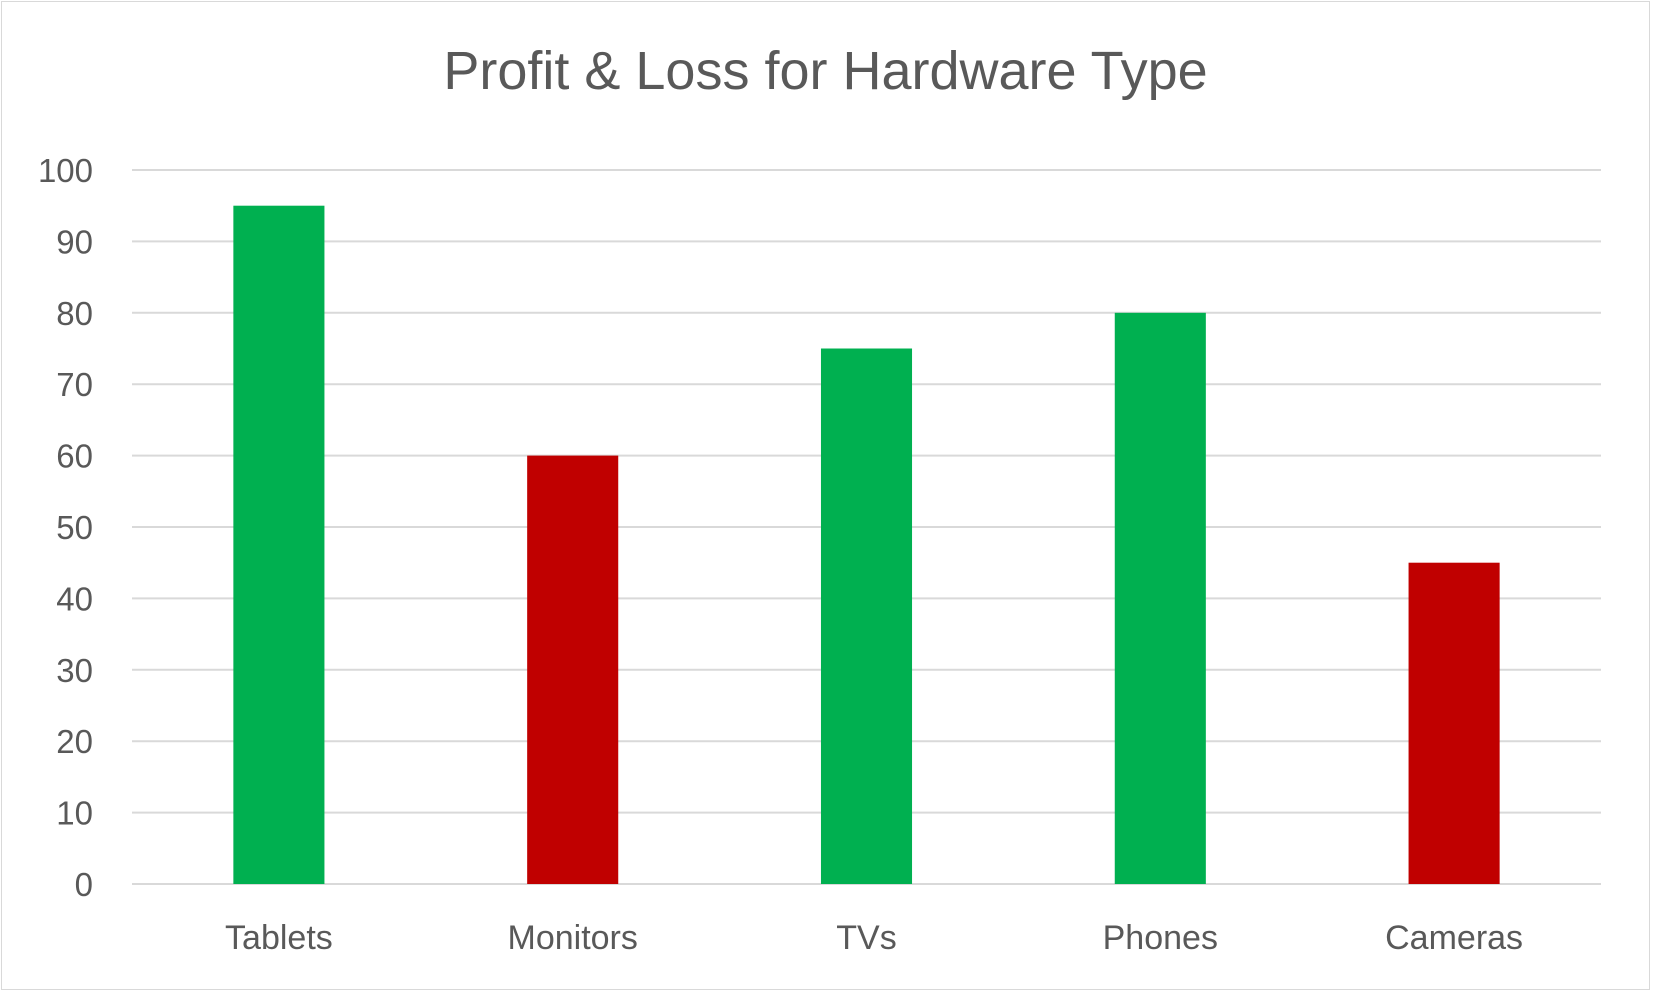 The image size is (1653, 993). What do you see at coordinates (1454, 938) in the screenshot?
I see `x-tick-label: Cameras` at bounding box center [1454, 938].